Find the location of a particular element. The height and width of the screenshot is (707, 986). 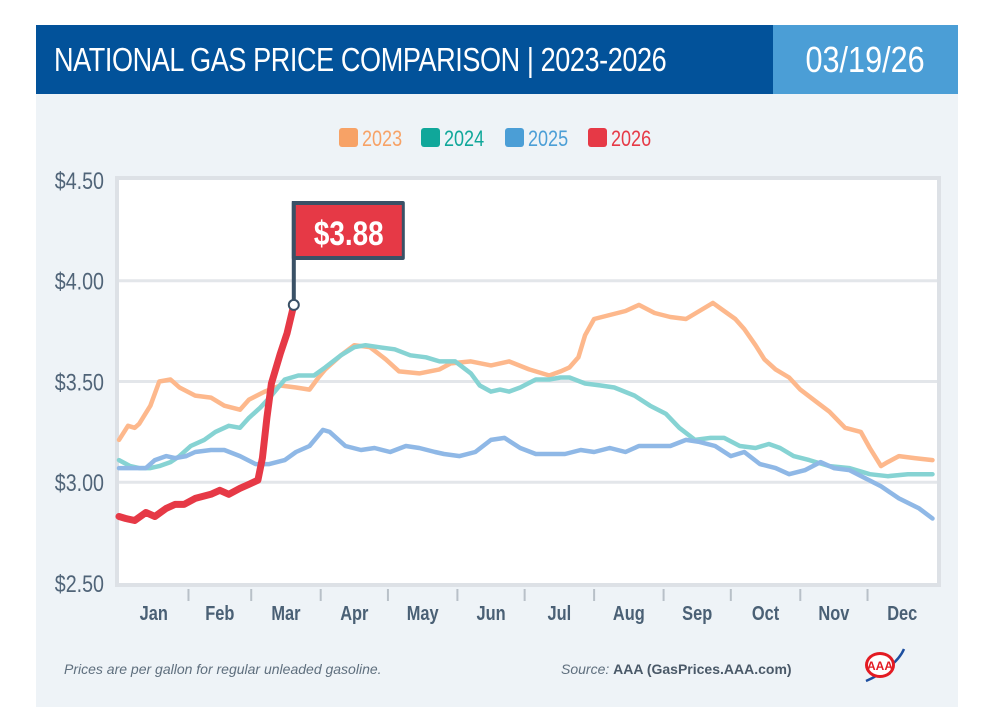

legend-label: 2026 is located at coordinates (631, 139).